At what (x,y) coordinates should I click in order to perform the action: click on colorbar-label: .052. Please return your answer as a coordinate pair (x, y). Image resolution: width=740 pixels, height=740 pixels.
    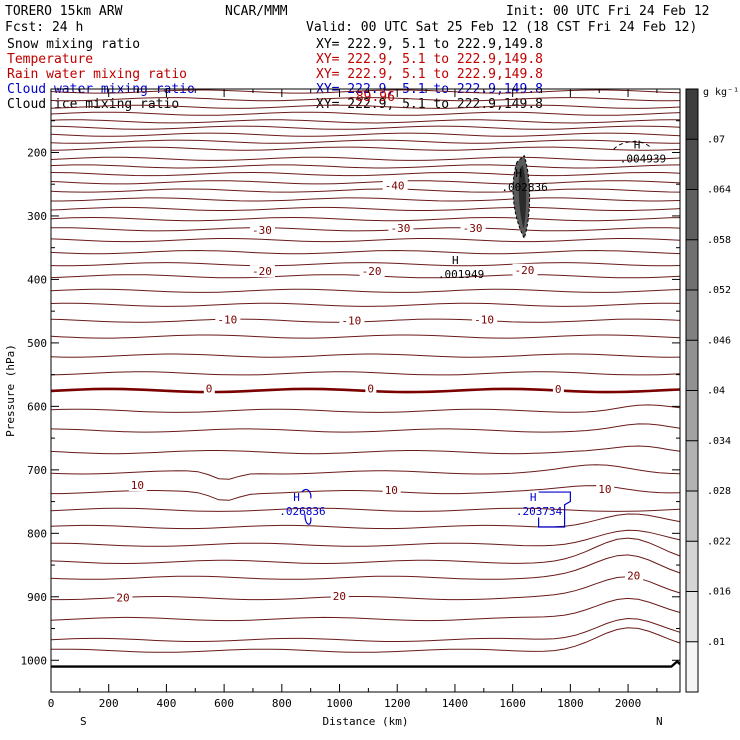
    Looking at the image, I should click on (719, 290).